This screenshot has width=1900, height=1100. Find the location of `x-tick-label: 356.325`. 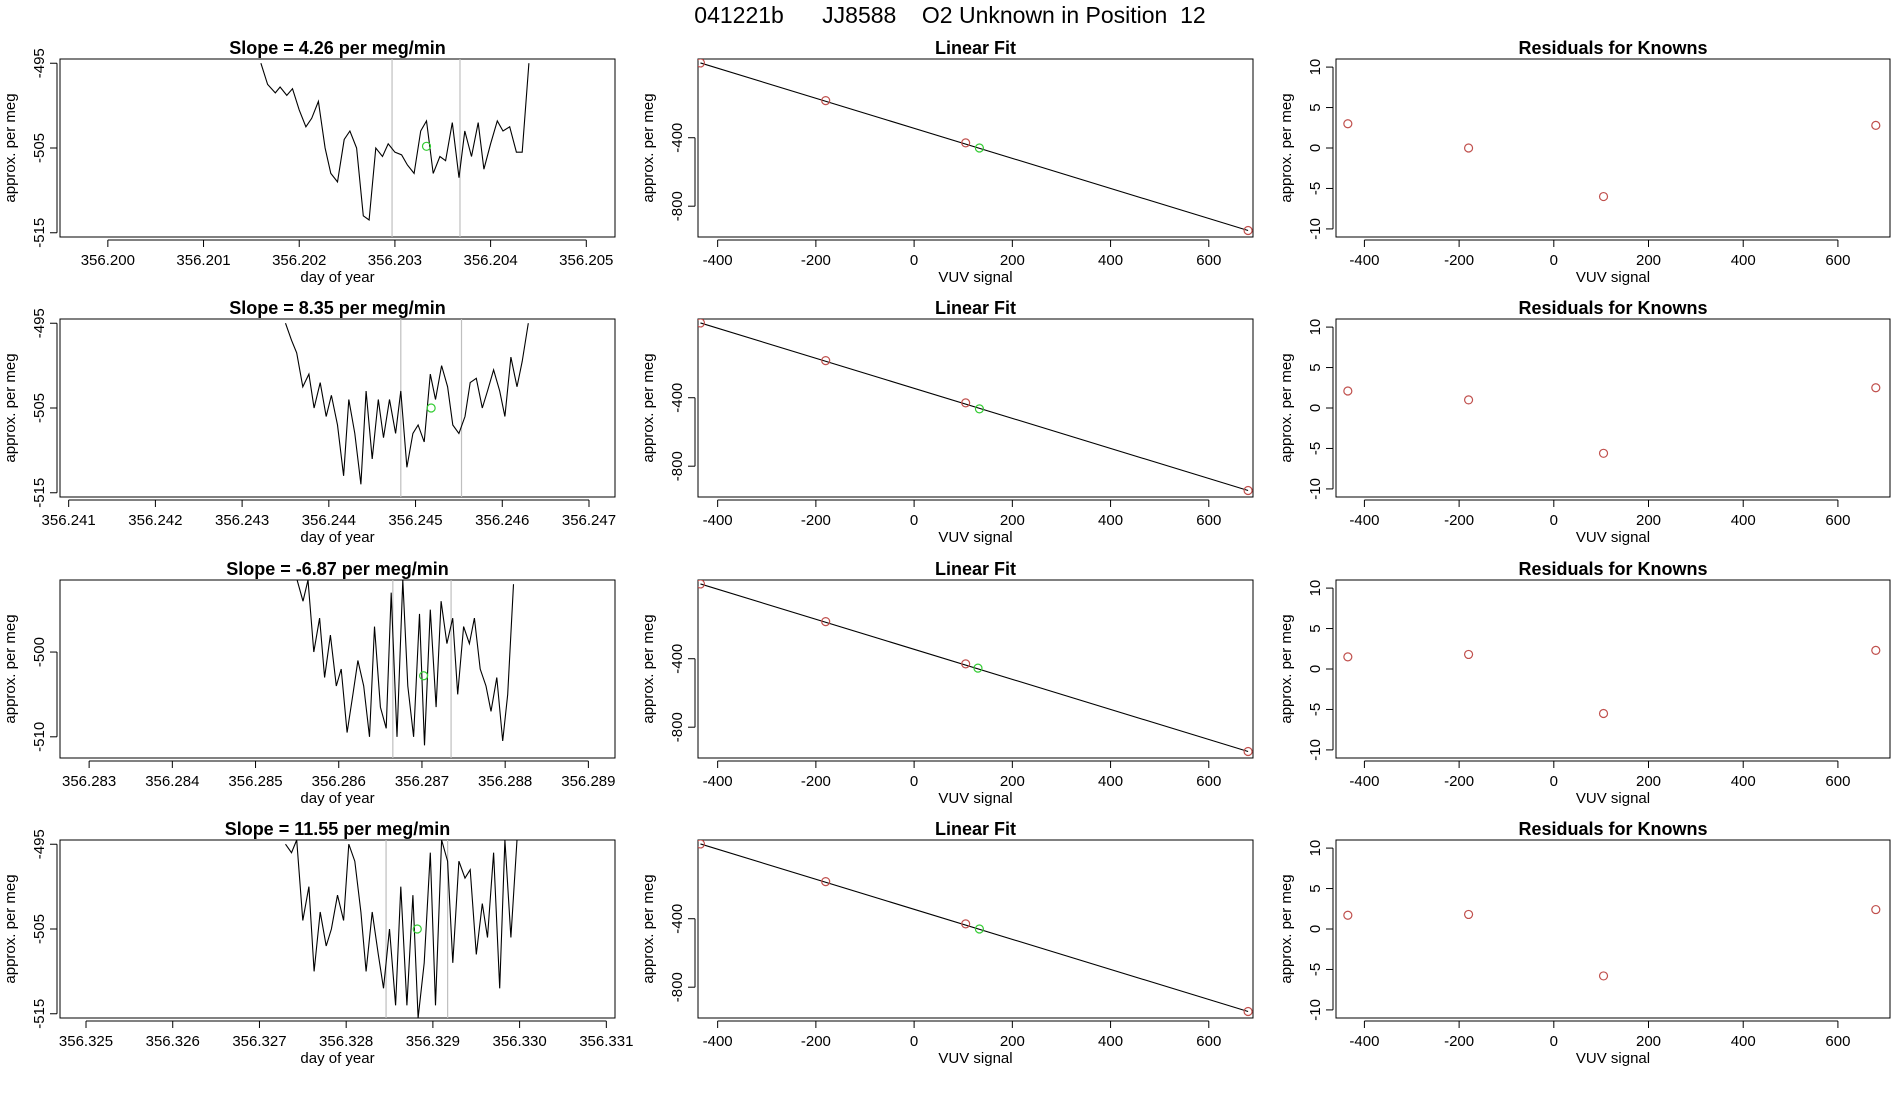

x-tick-label: 356.325 is located at coordinates (86, 1041).